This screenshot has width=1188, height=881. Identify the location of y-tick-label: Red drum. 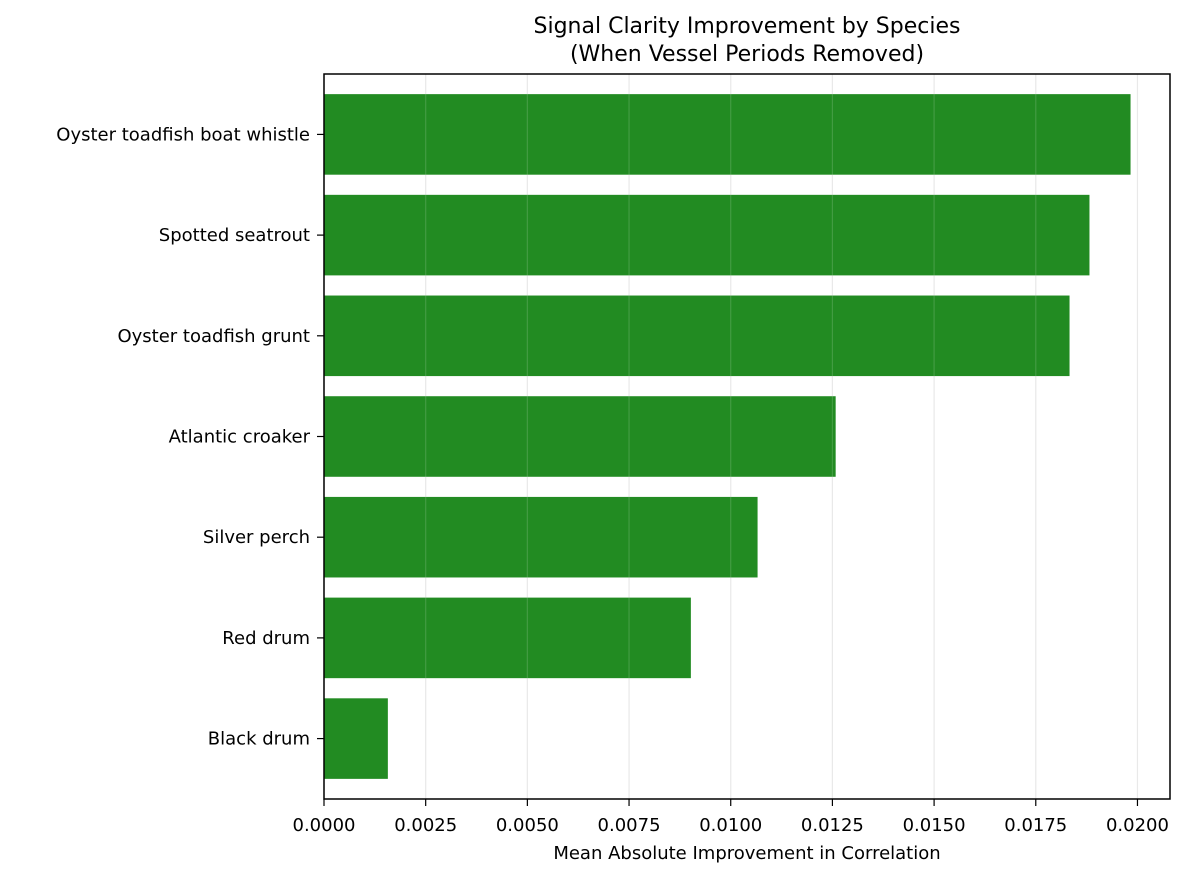
(266, 638).